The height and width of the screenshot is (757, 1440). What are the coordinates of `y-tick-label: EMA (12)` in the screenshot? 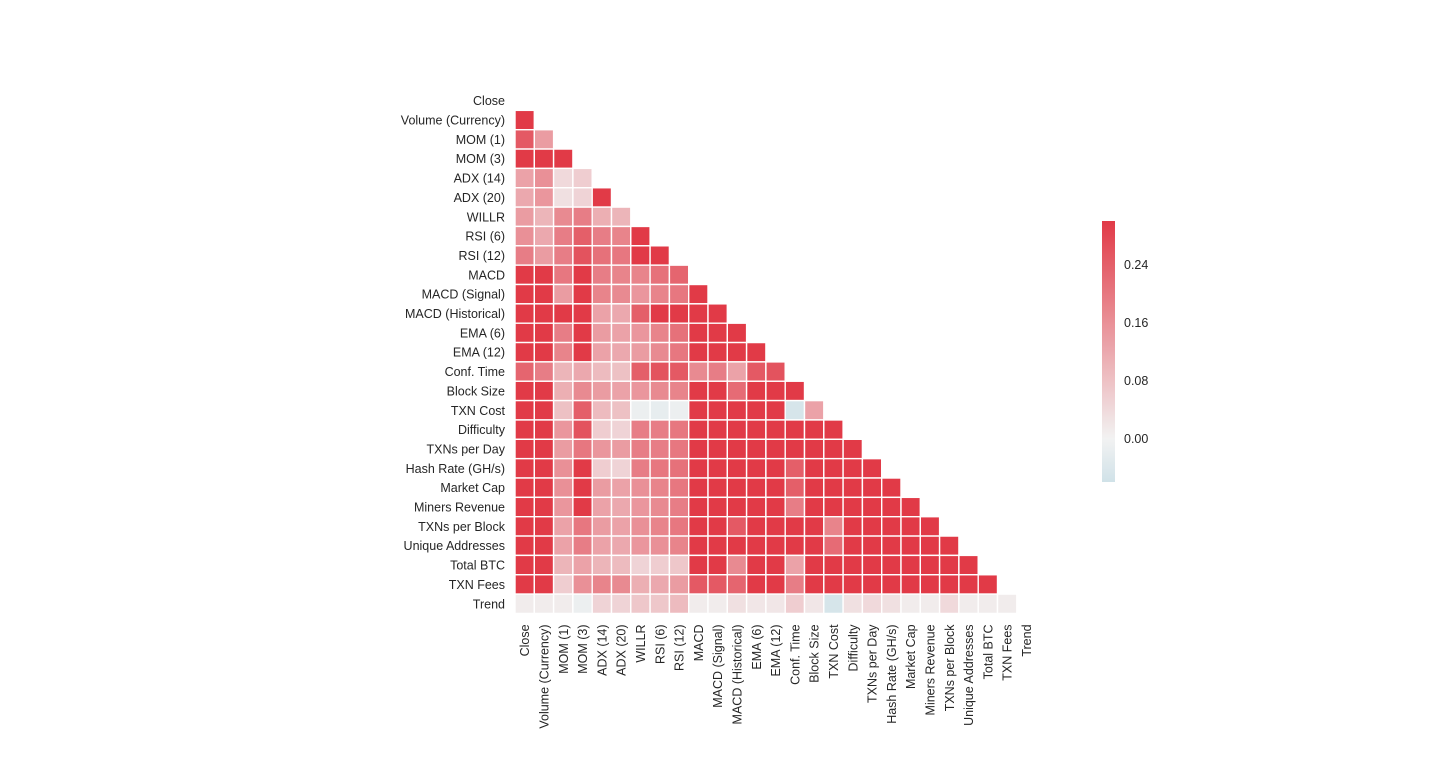 It's located at (479, 353).